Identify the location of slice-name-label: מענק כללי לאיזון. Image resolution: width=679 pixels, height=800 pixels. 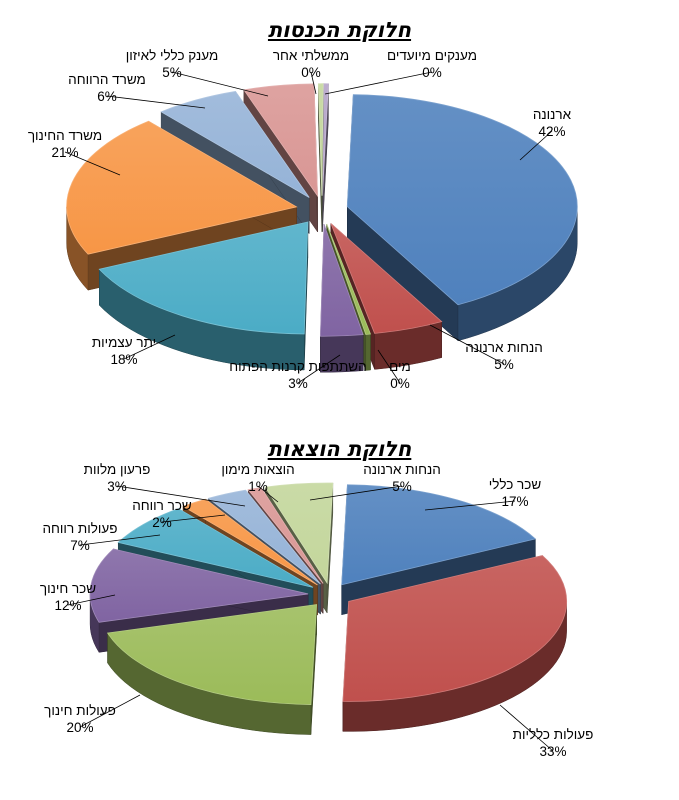
(172, 55).